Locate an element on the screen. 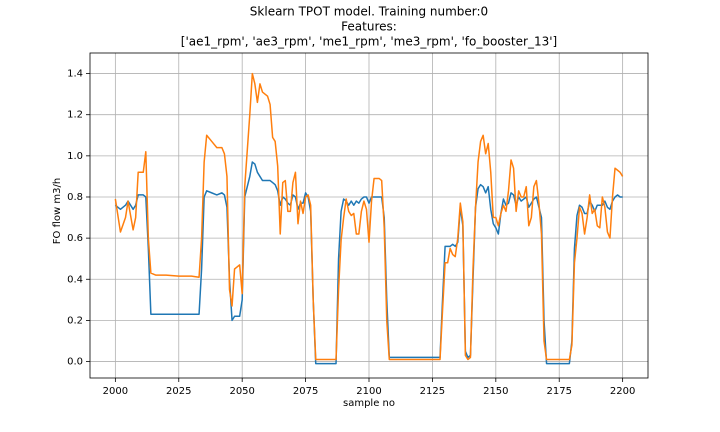 This screenshot has width=720, height=432. y-tick-label: 0.2 is located at coordinates (75, 320).